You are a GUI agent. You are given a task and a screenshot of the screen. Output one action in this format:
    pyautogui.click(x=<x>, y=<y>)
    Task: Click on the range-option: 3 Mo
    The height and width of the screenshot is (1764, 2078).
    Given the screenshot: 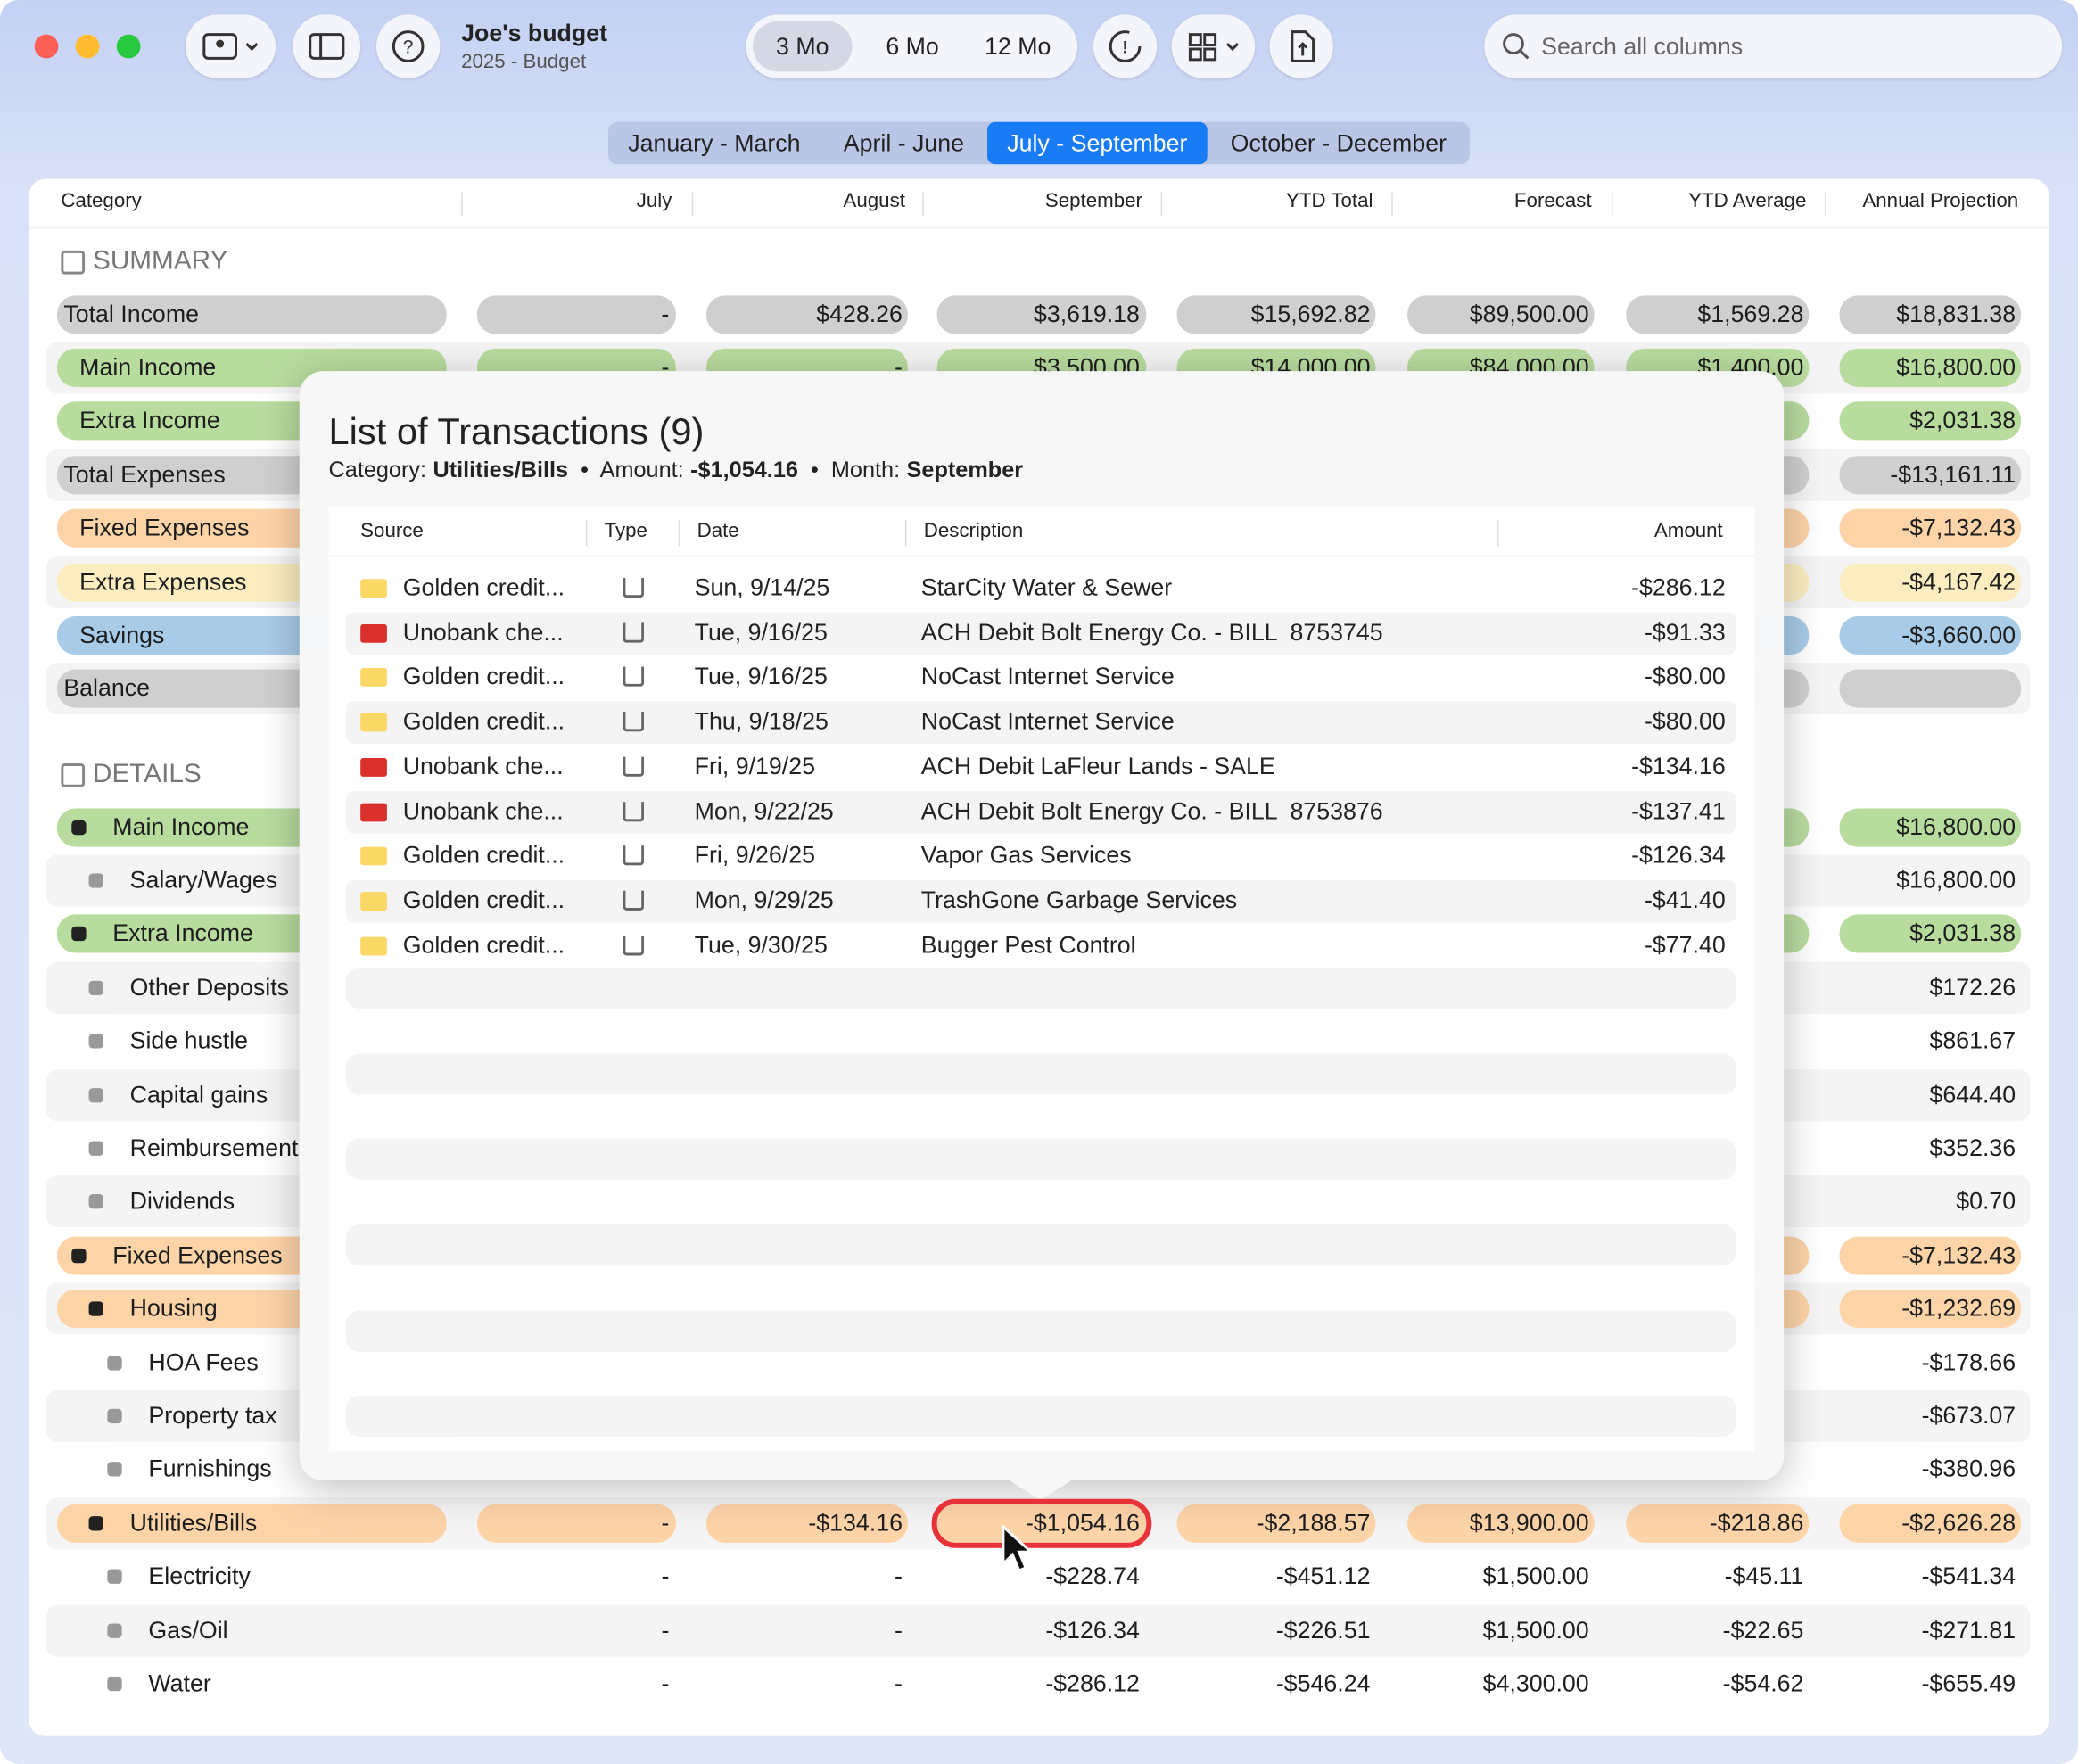 What is the action you would take?
    pyautogui.click(x=802, y=46)
    